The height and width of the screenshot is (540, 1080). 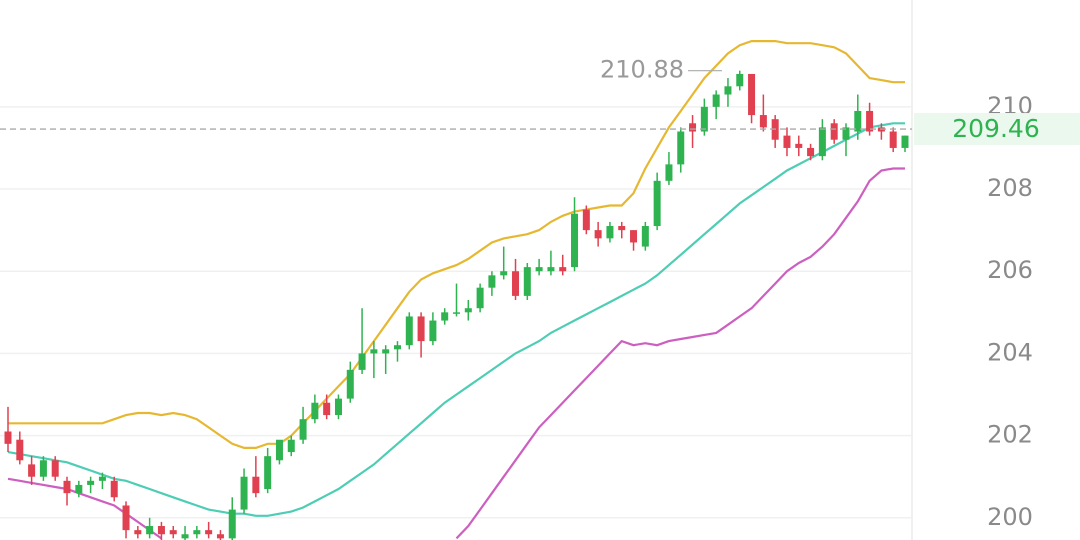 I want to click on y-tick-label: 206, so click(x=1010, y=270).